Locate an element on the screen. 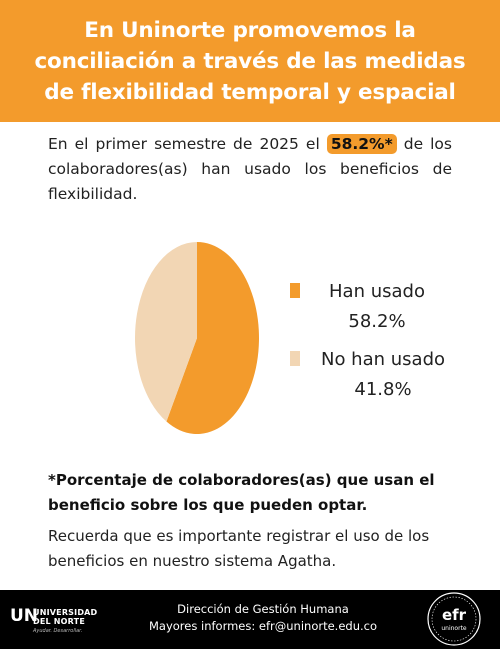 Image resolution: width=500 pixels, height=649 pixels. legend-value: 58.2% is located at coordinates (377, 321).